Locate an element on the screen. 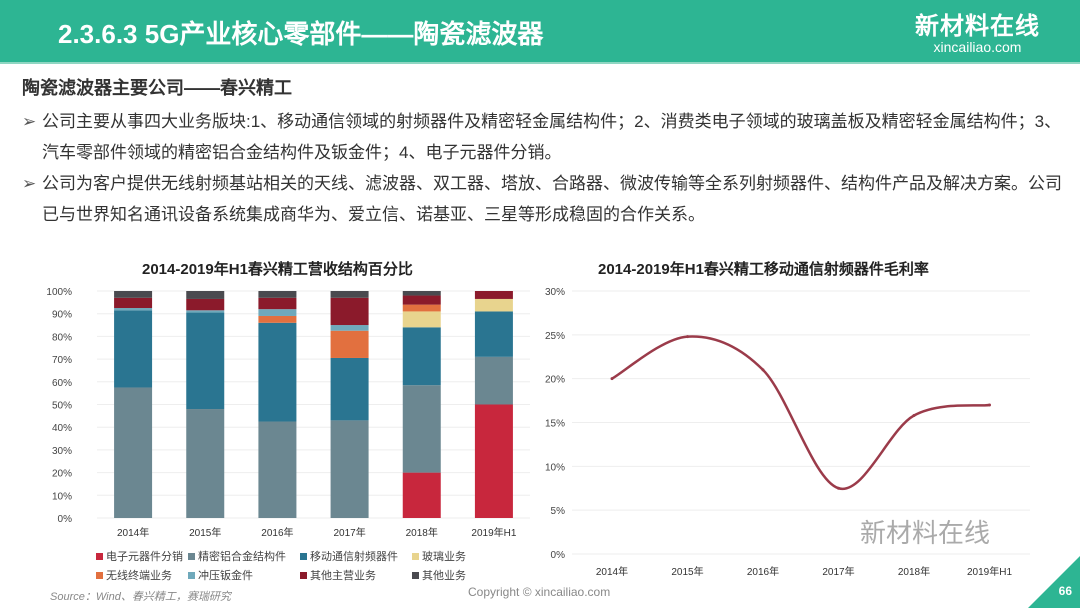 The width and height of the screenshot is (1080, 608). logo: 新材料在线 xincailiao.com is located at coordinates (977, 30).